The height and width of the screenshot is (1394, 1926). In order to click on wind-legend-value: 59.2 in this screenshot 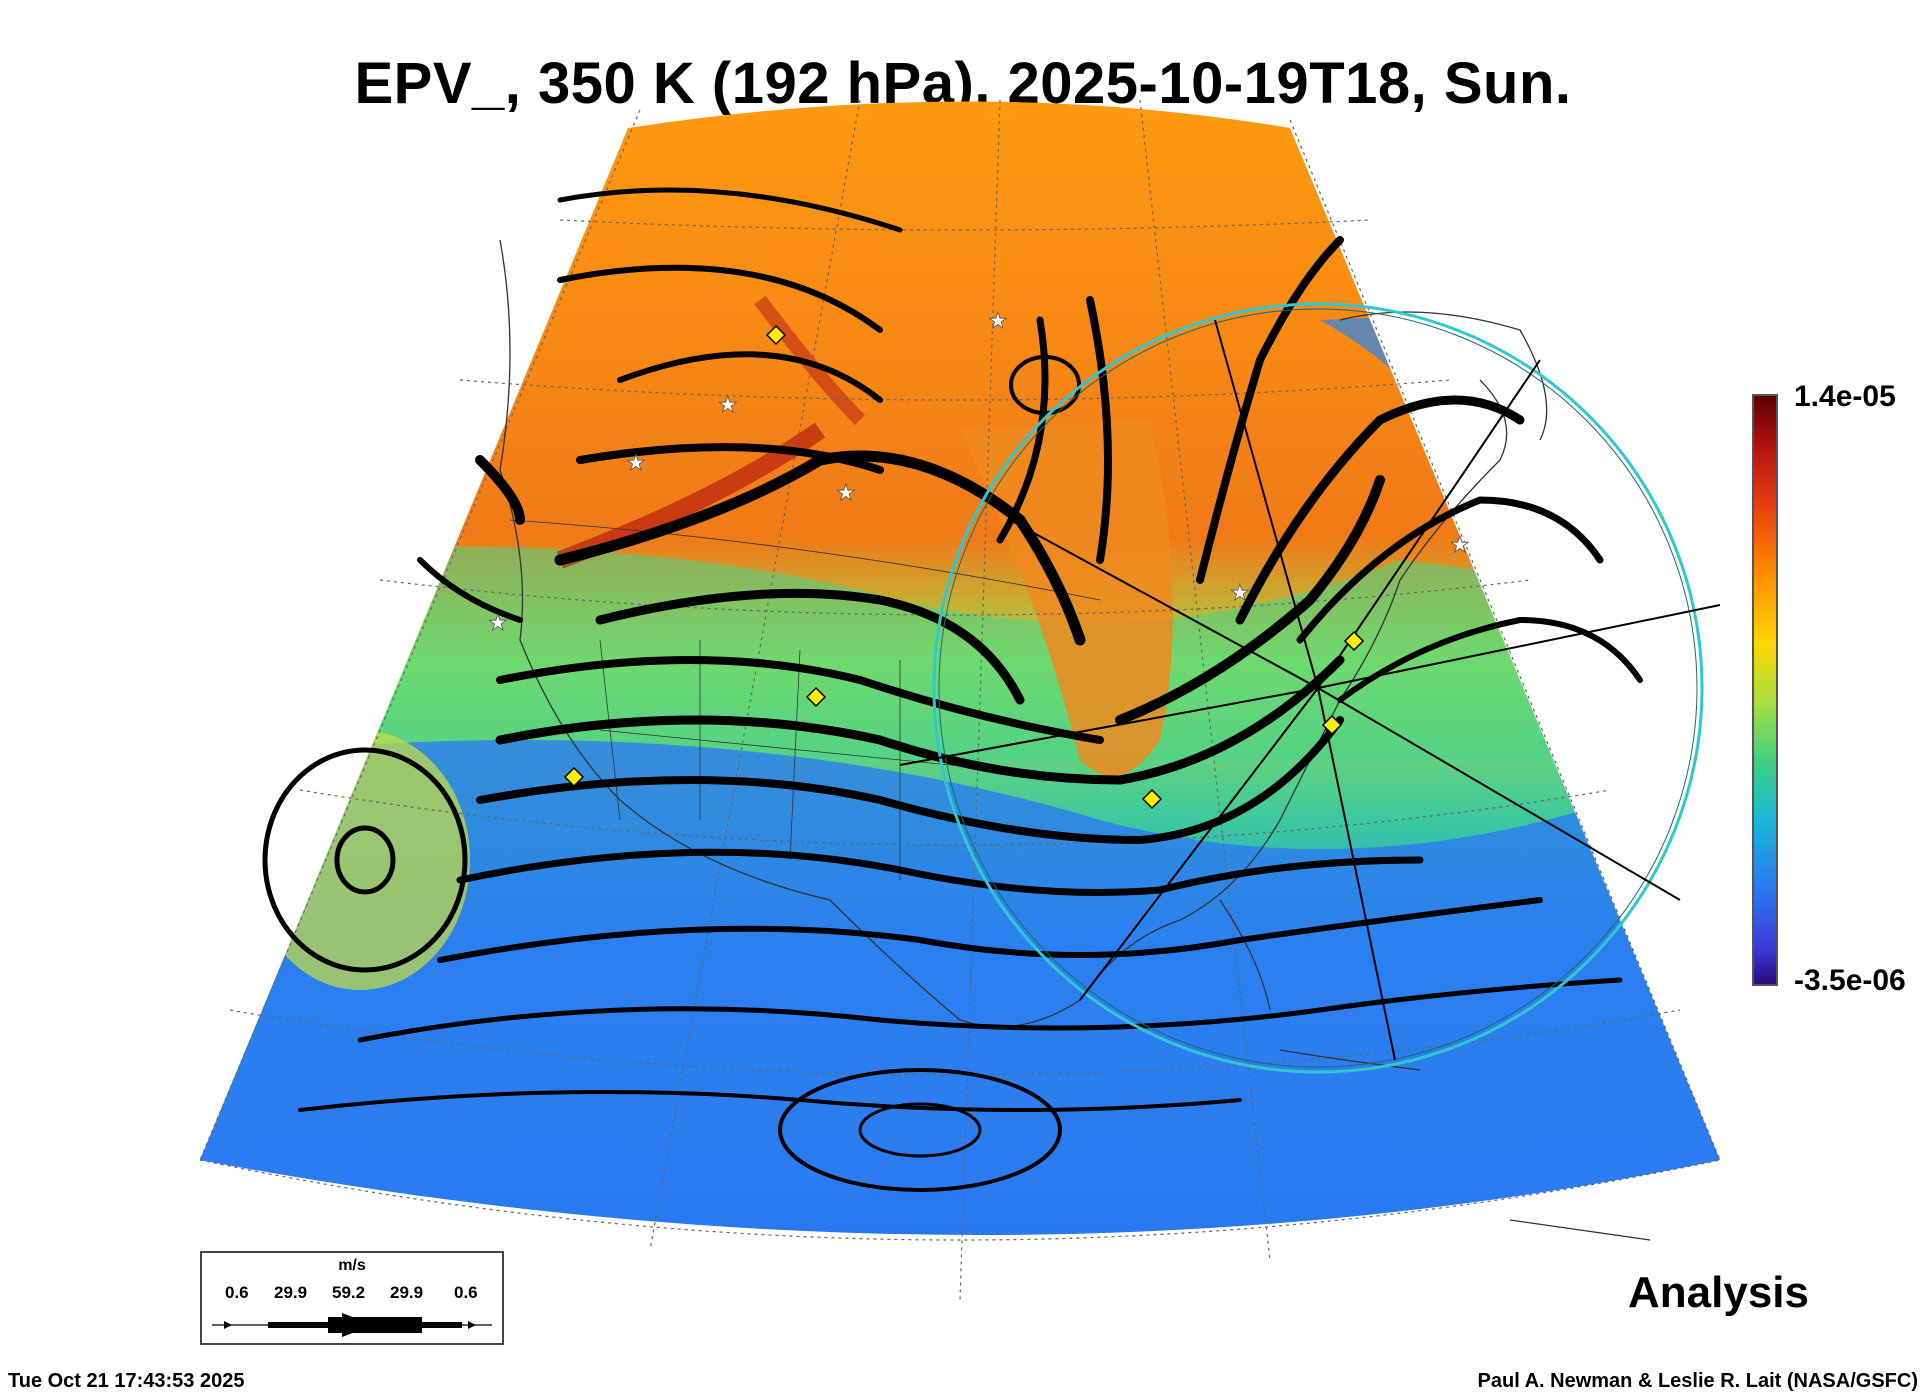, I will do `click(349, 1292)`.